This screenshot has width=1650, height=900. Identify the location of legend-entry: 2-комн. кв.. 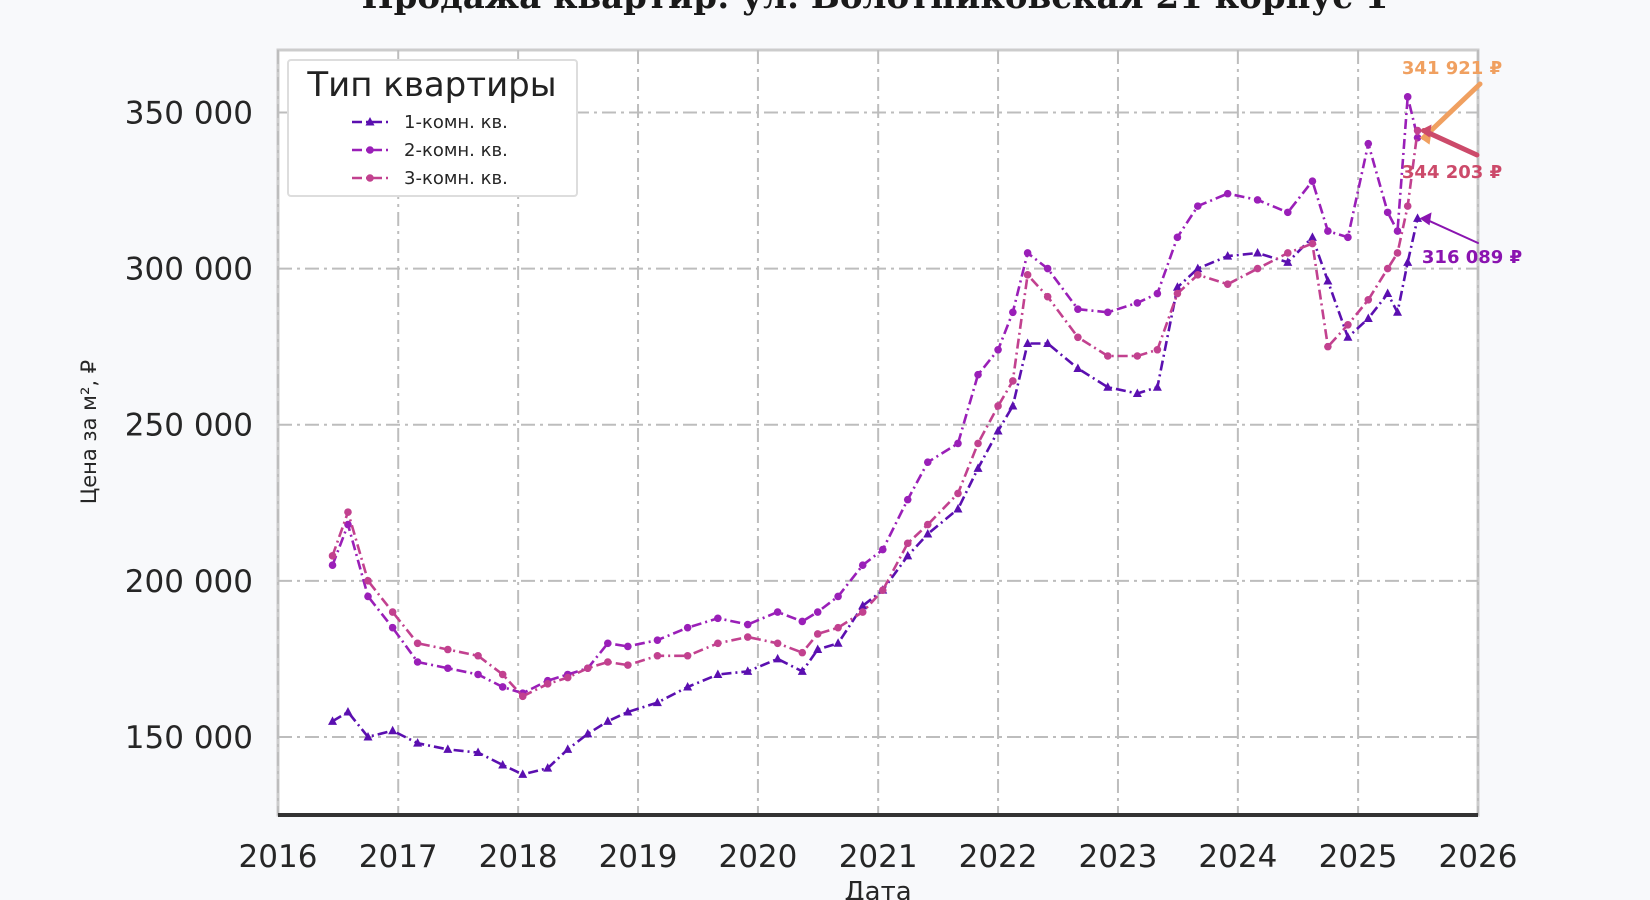
(430, 150).